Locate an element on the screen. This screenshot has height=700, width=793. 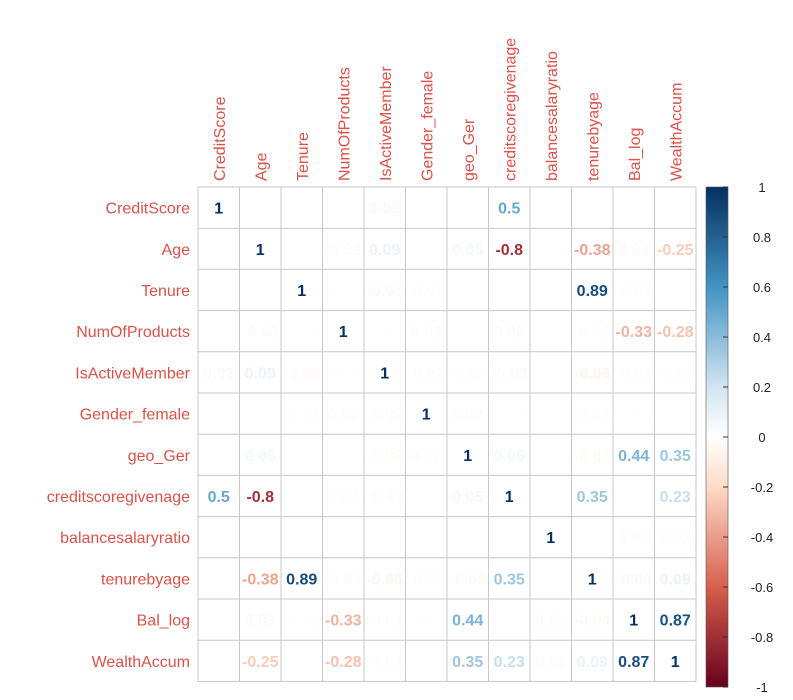
column-label-Bal_log: Bal_log is located at coordinates (635, 154).